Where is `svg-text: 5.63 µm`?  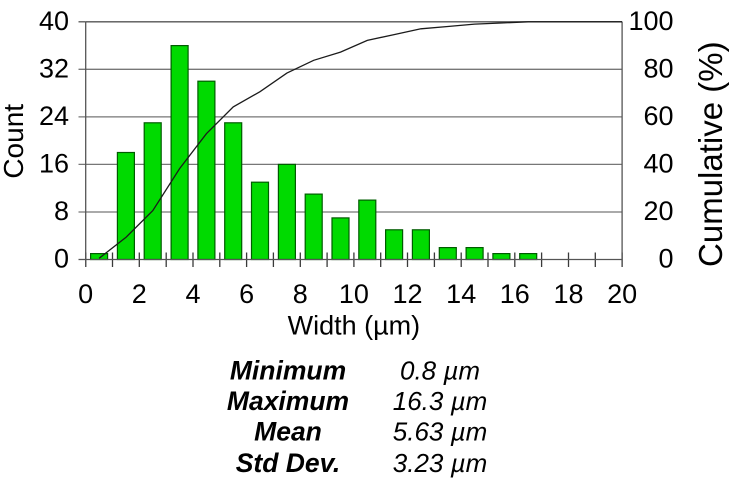
svg-text: 5.63 µm is located at coordinates (440, 431).